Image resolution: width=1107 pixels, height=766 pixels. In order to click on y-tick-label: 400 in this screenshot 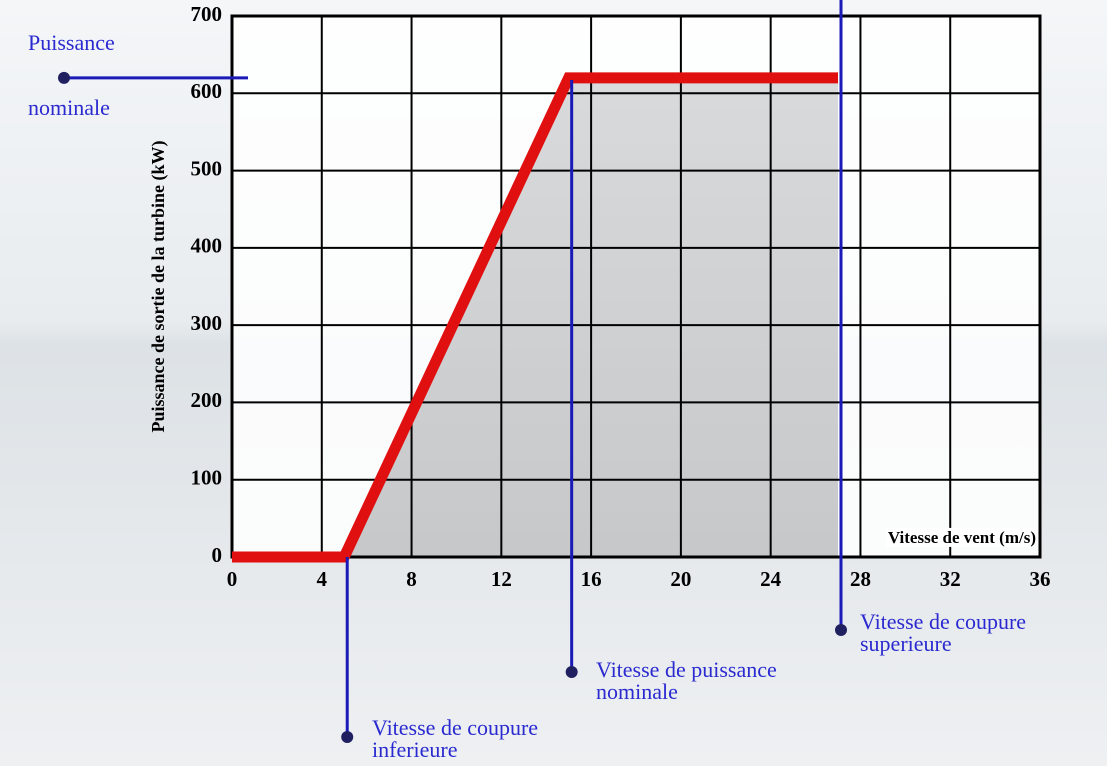, I will do `click(207, 246)`.